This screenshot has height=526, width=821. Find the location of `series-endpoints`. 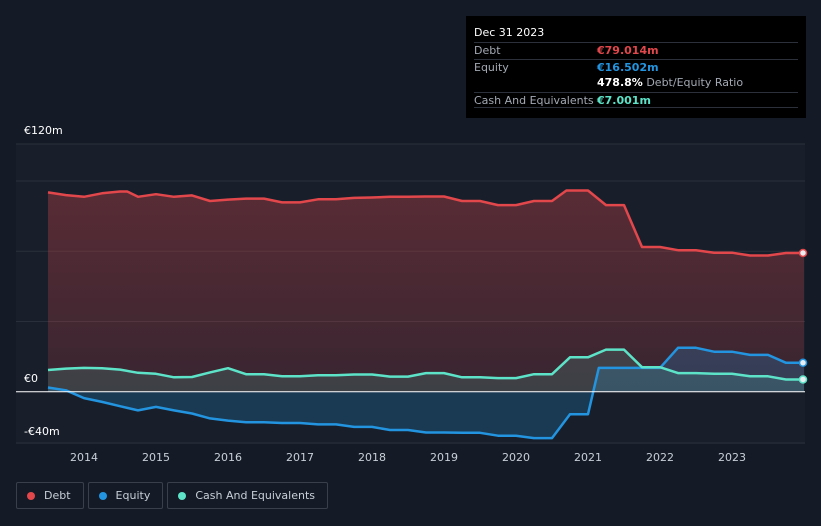

series-endpoints is located at coordinates (803, 316).